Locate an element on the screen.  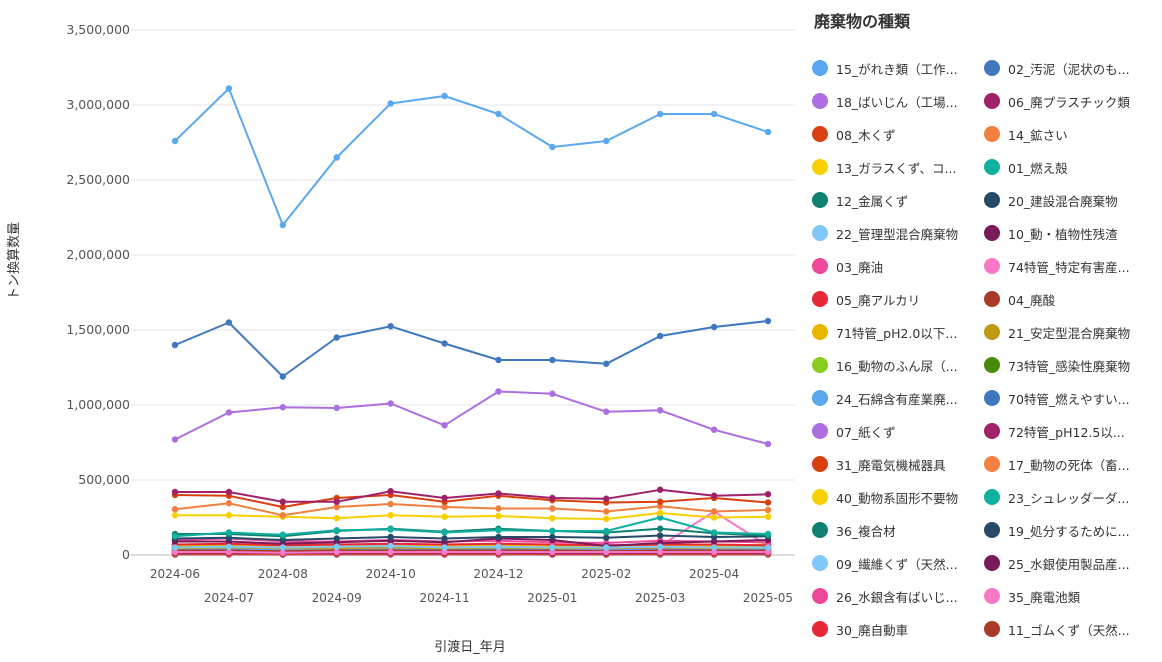
y-tick-label: 1,500,000 is located at coordinates (98, 329).